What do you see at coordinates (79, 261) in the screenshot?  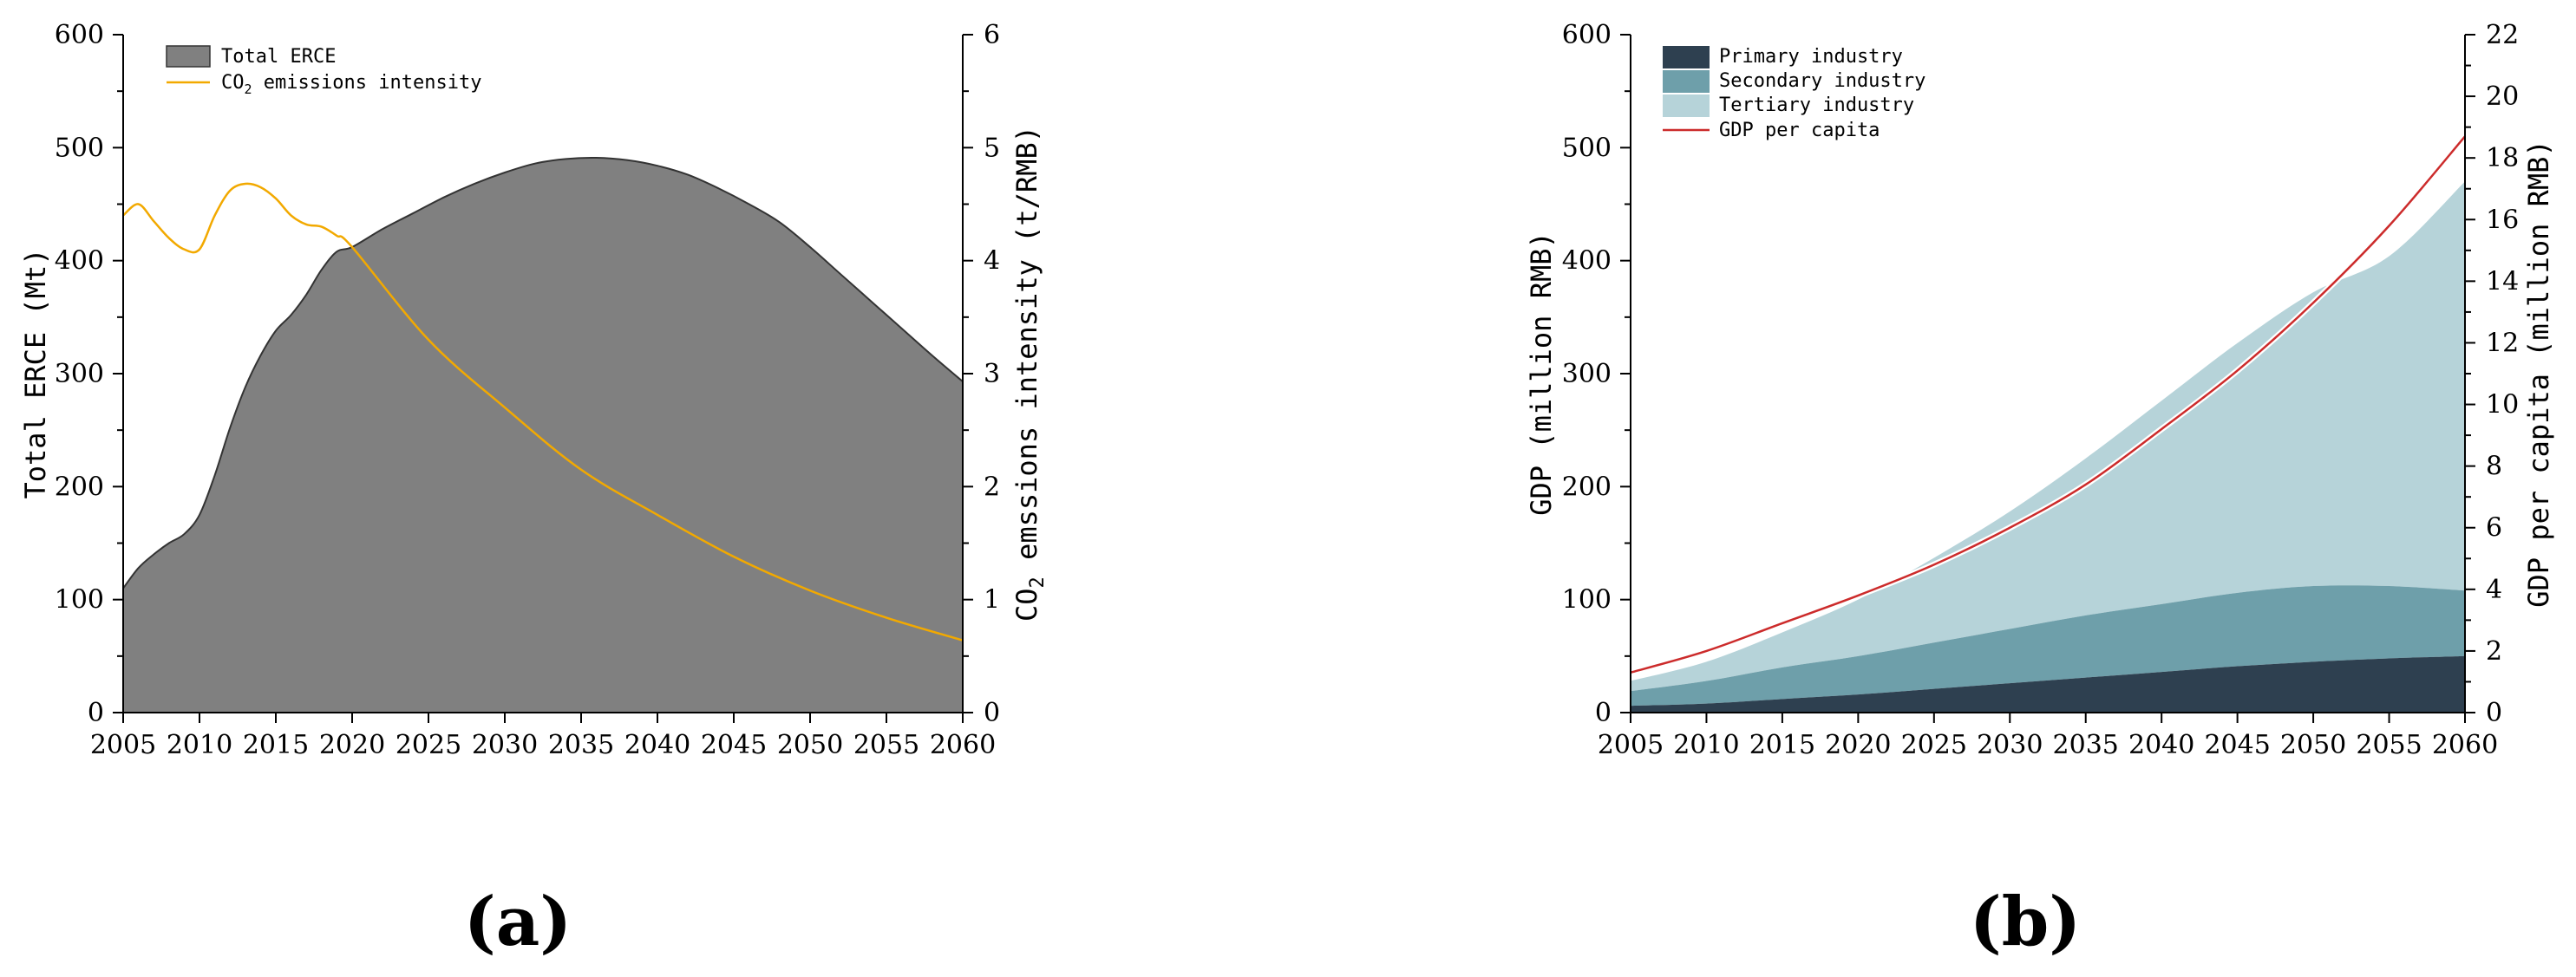 I see `a-y-tick-label-400: 400` at bounding box center [79, 261].